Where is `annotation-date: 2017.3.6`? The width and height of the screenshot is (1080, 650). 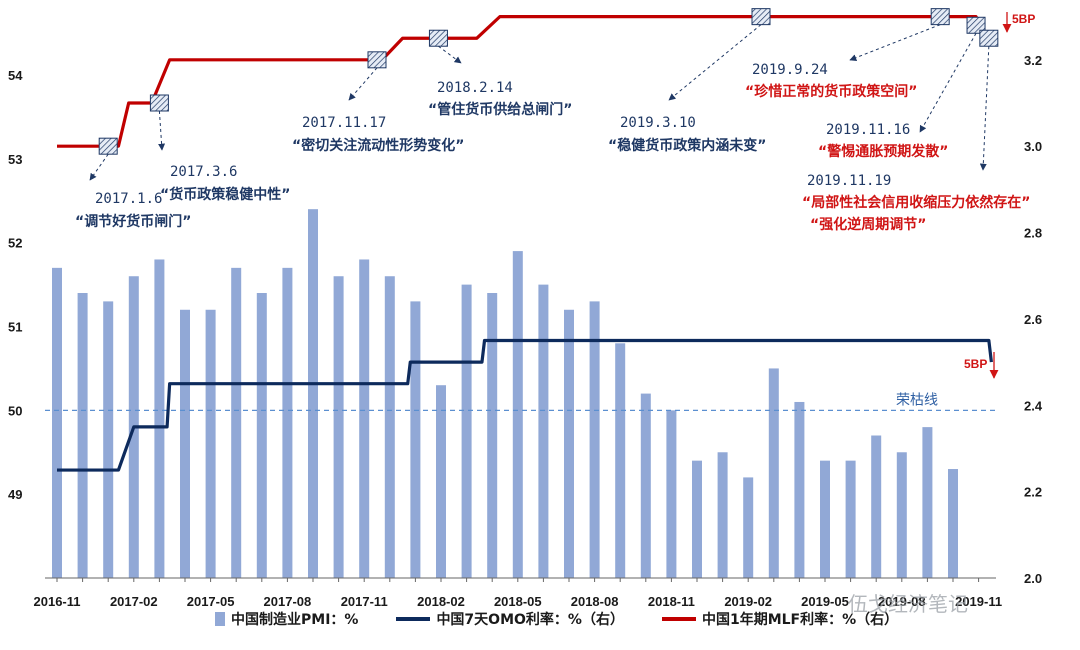
annotation-date: 2017.3.6 is located at coordinates (203, 172).